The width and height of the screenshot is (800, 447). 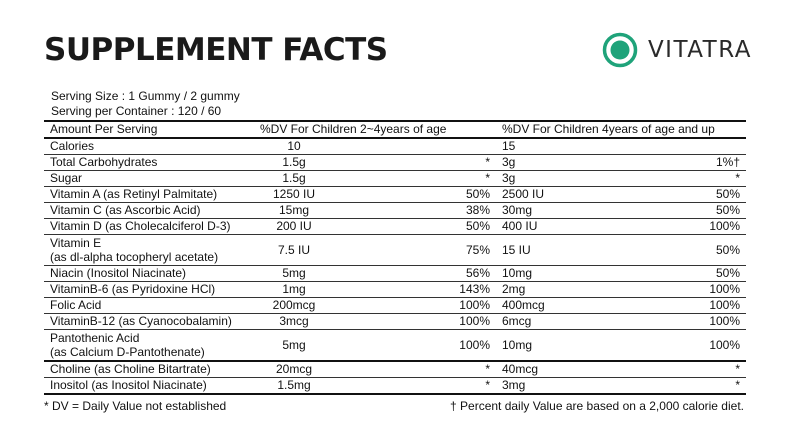 What do you see at coordinates (134, 194) in the screenshot?
I see `nutrient-name-line1: Vitamin A (as Retinyl Palmitate)` at bounding box center [134, 194].